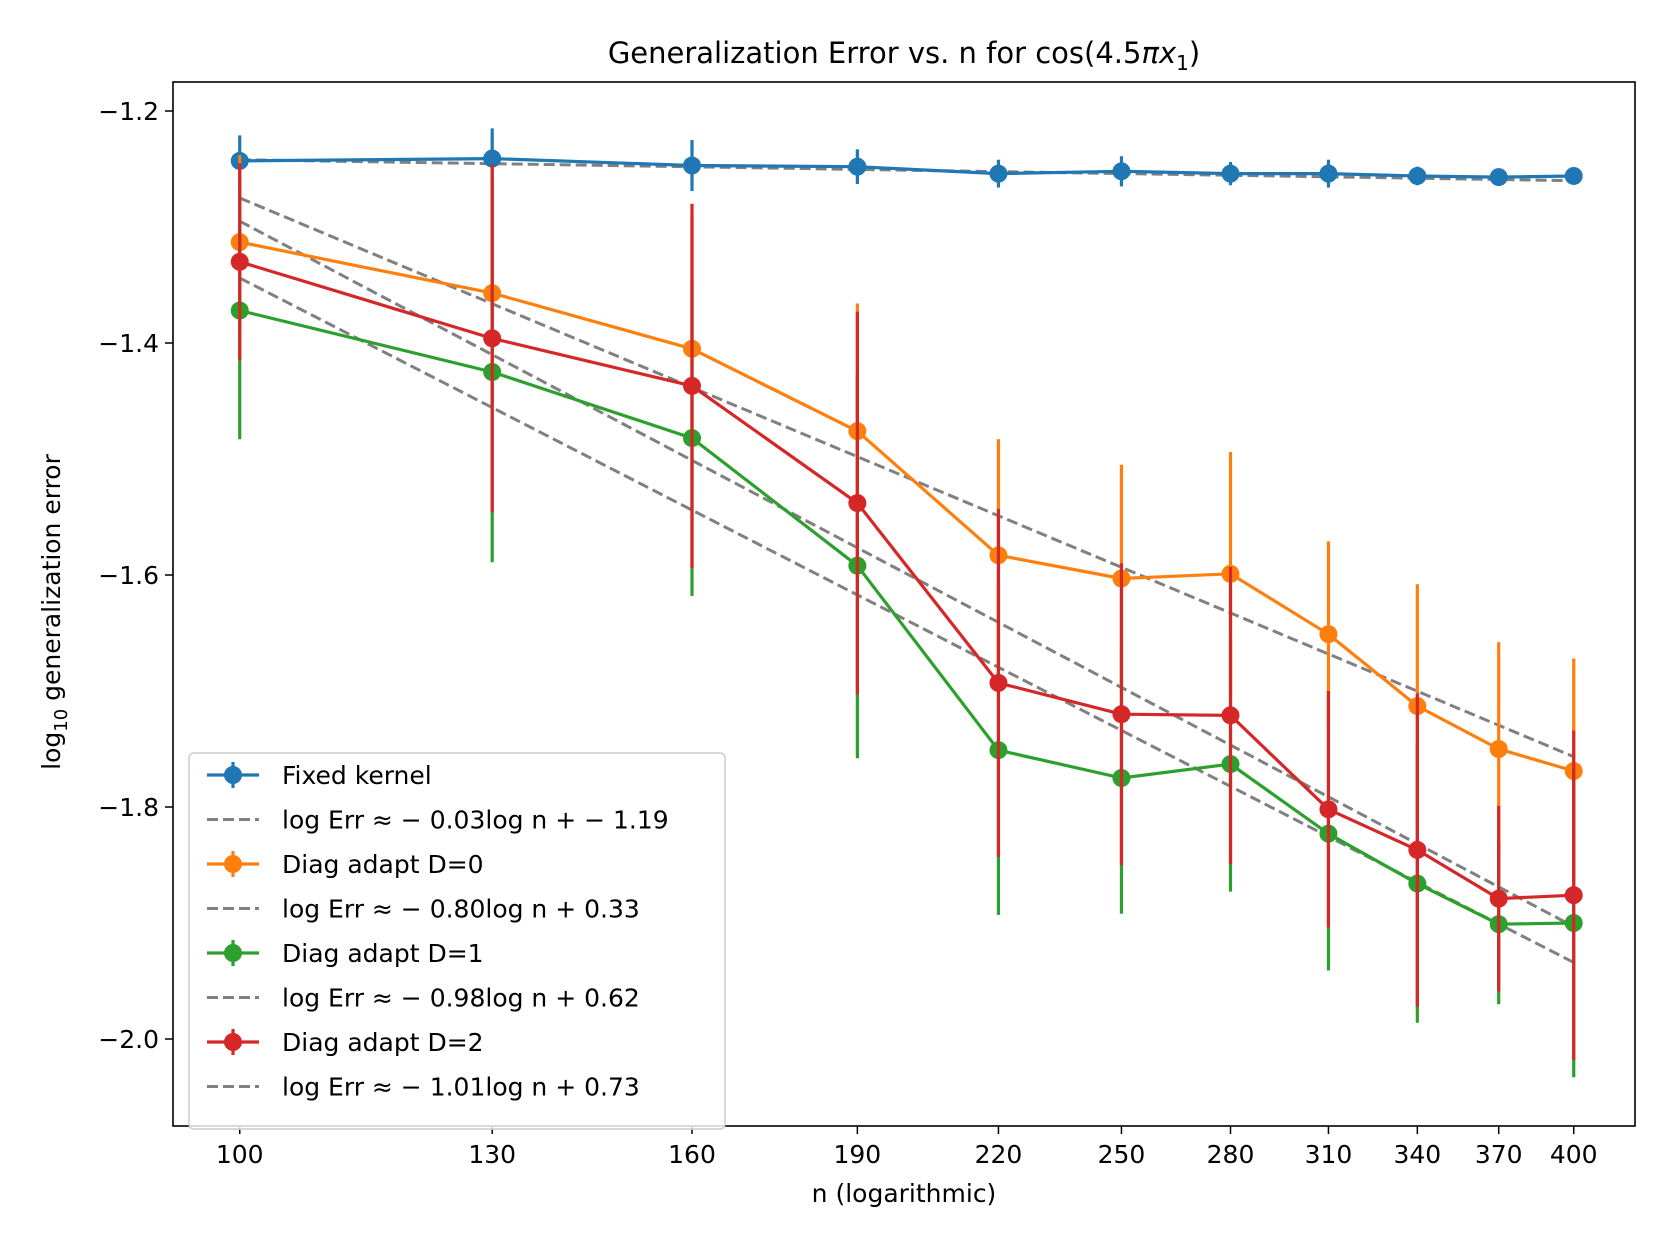  What do you see at coordinates (906, 170) in the screenshot?
I see `fit-line` at bounding box center [906, 170].